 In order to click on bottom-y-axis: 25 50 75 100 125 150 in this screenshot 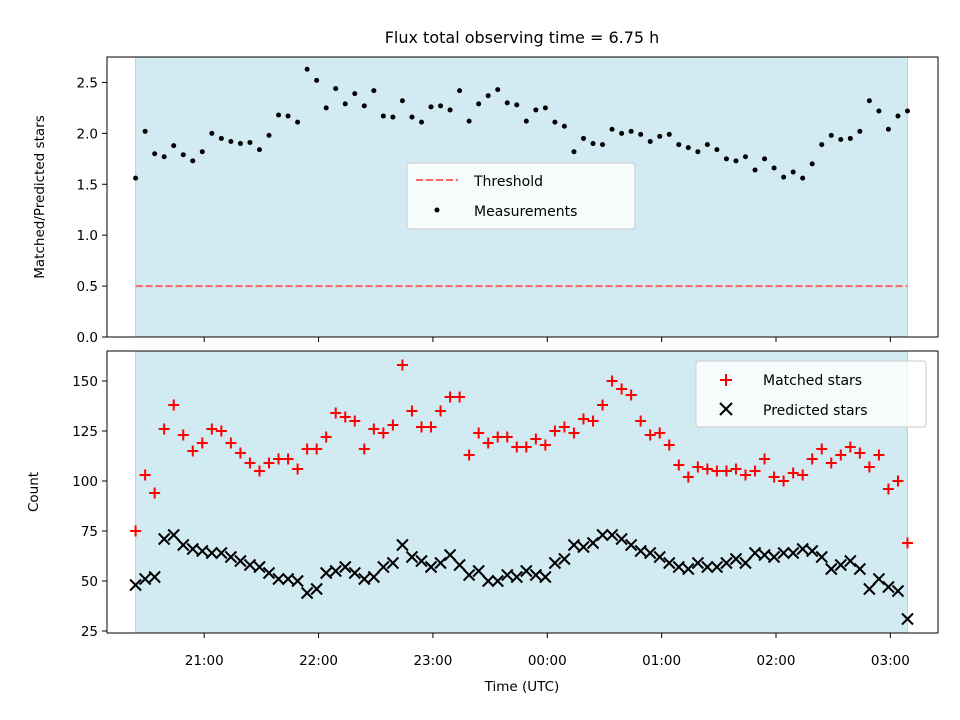, I will do `click(89, 507)`.